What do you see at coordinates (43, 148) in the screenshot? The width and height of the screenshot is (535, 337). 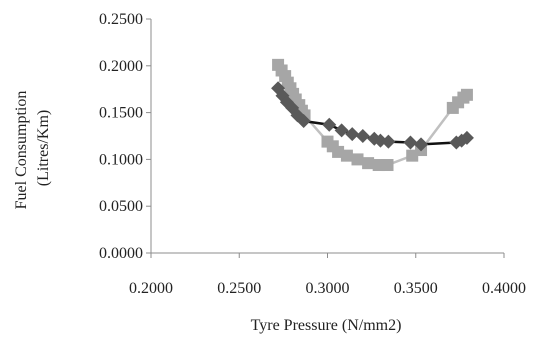 I see `y-axis-title-line-2: (Litres/Km)` at bounding box center [43, 148].